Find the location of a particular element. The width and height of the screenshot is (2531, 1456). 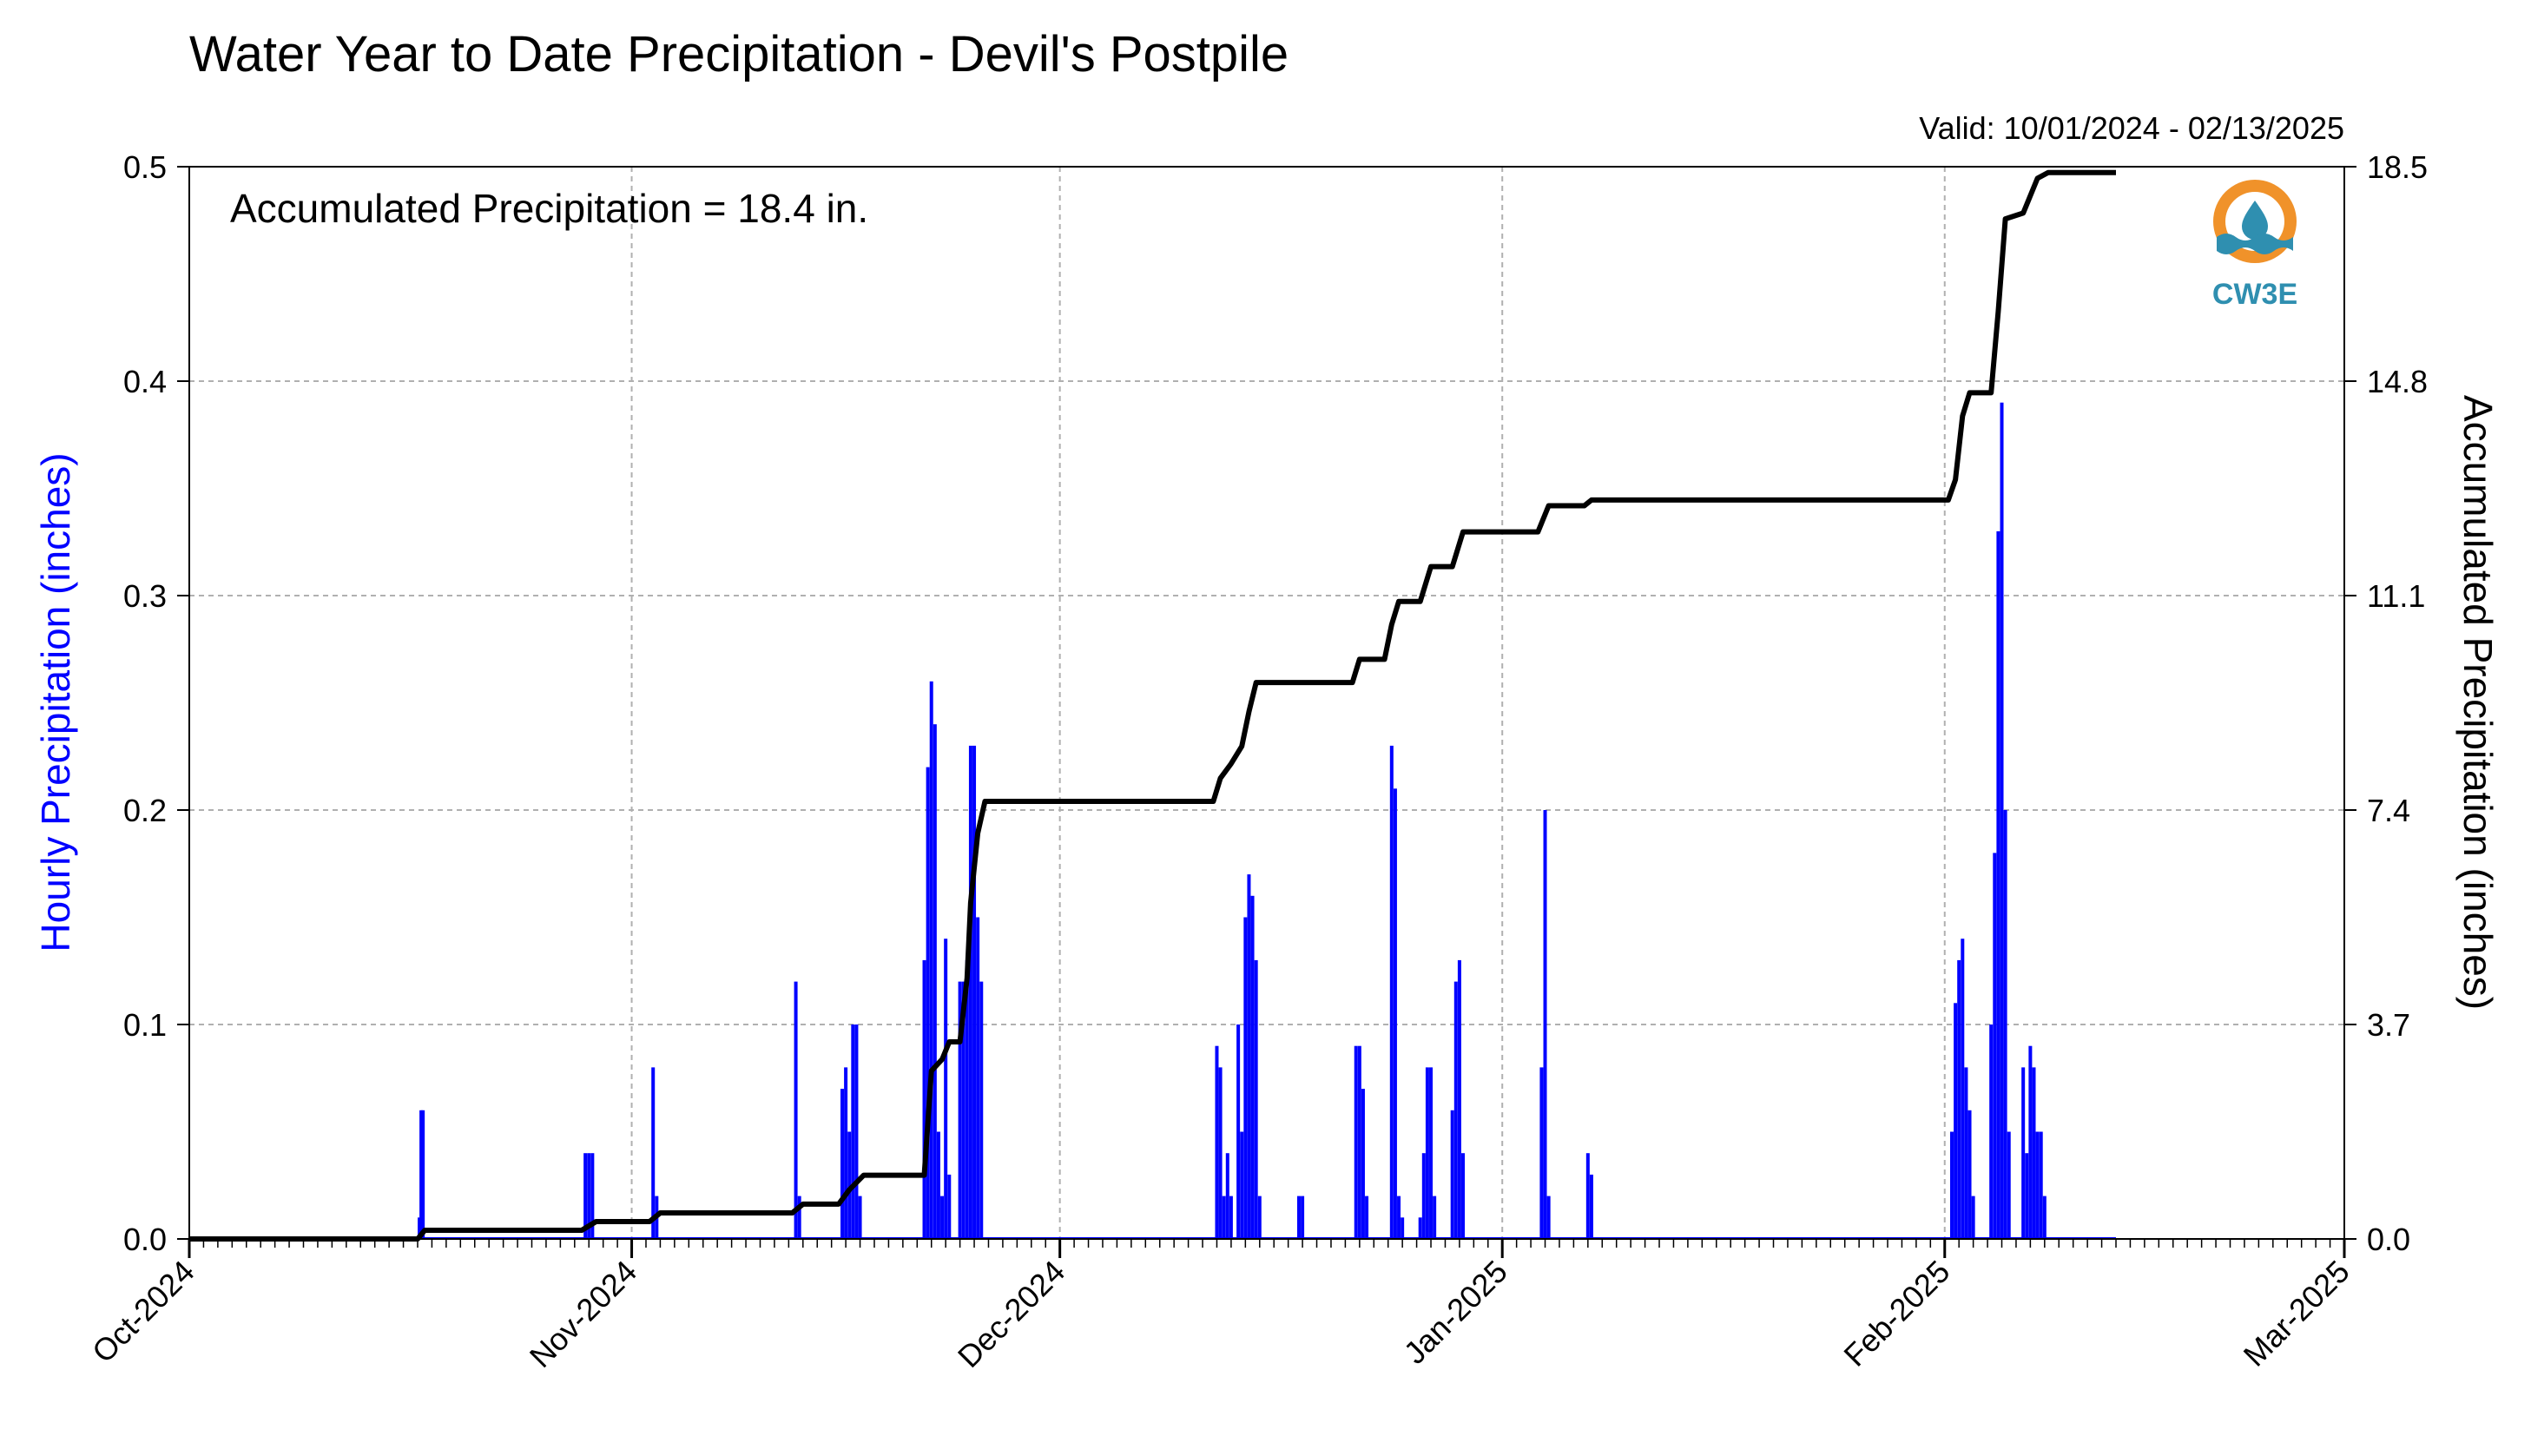

right-y-tick-label: 14.8 is located at coordinates (2397, 381).